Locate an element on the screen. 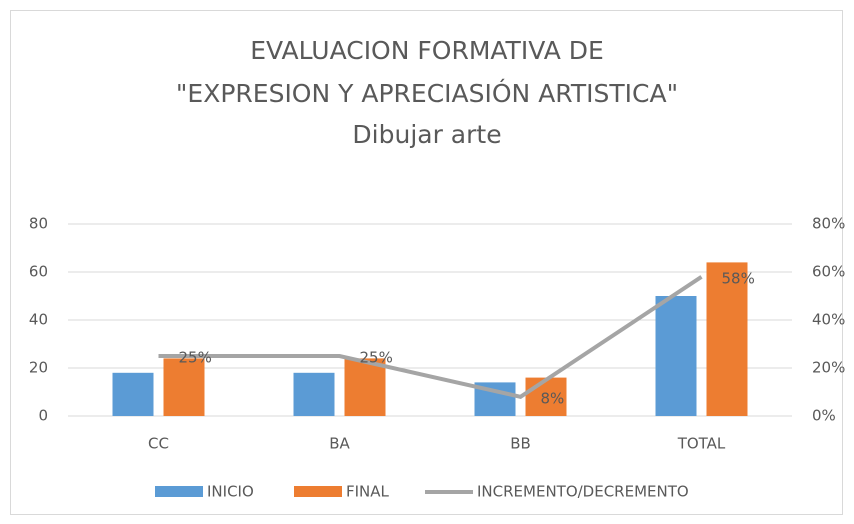 The image size is (854, 524). x-tick-label: CC is located at coordinates (158, 444).